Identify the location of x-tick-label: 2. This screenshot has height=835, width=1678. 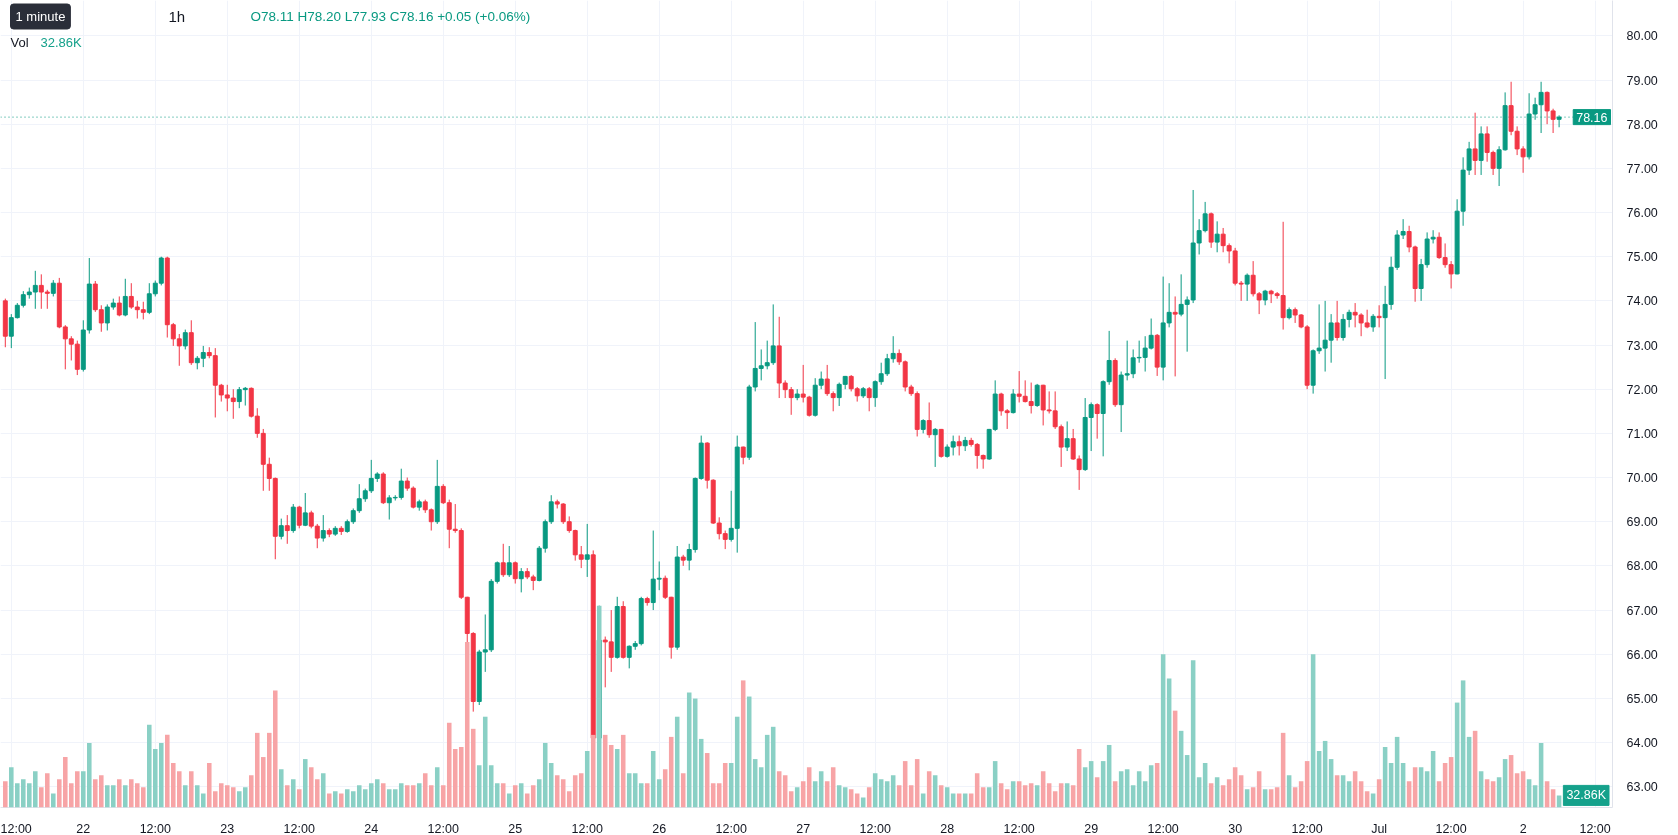
(1523, 828).